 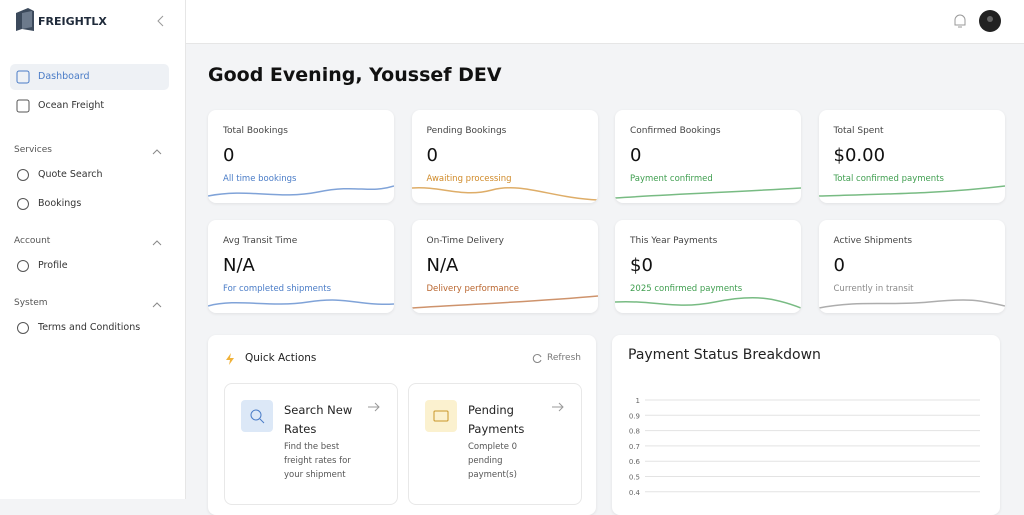 I want to click on stat-card: Active Shipments 0 Currently in transit, so click(x=911, y=266).